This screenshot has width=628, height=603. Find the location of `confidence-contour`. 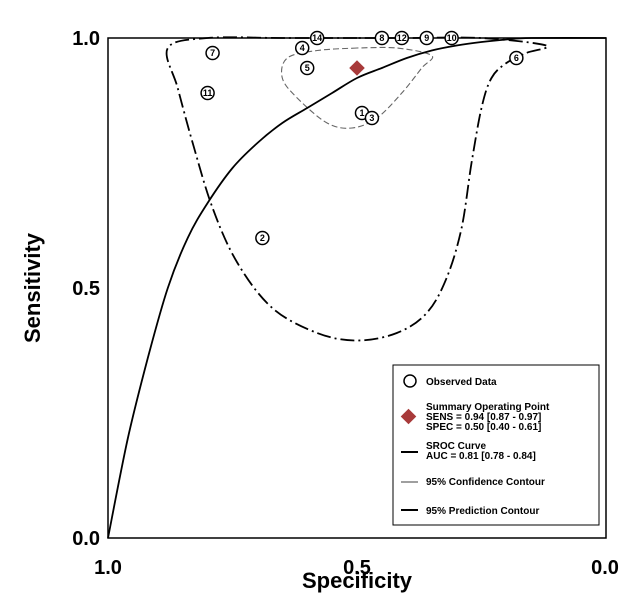

confidence-contour is located at coordinates (357, 87).